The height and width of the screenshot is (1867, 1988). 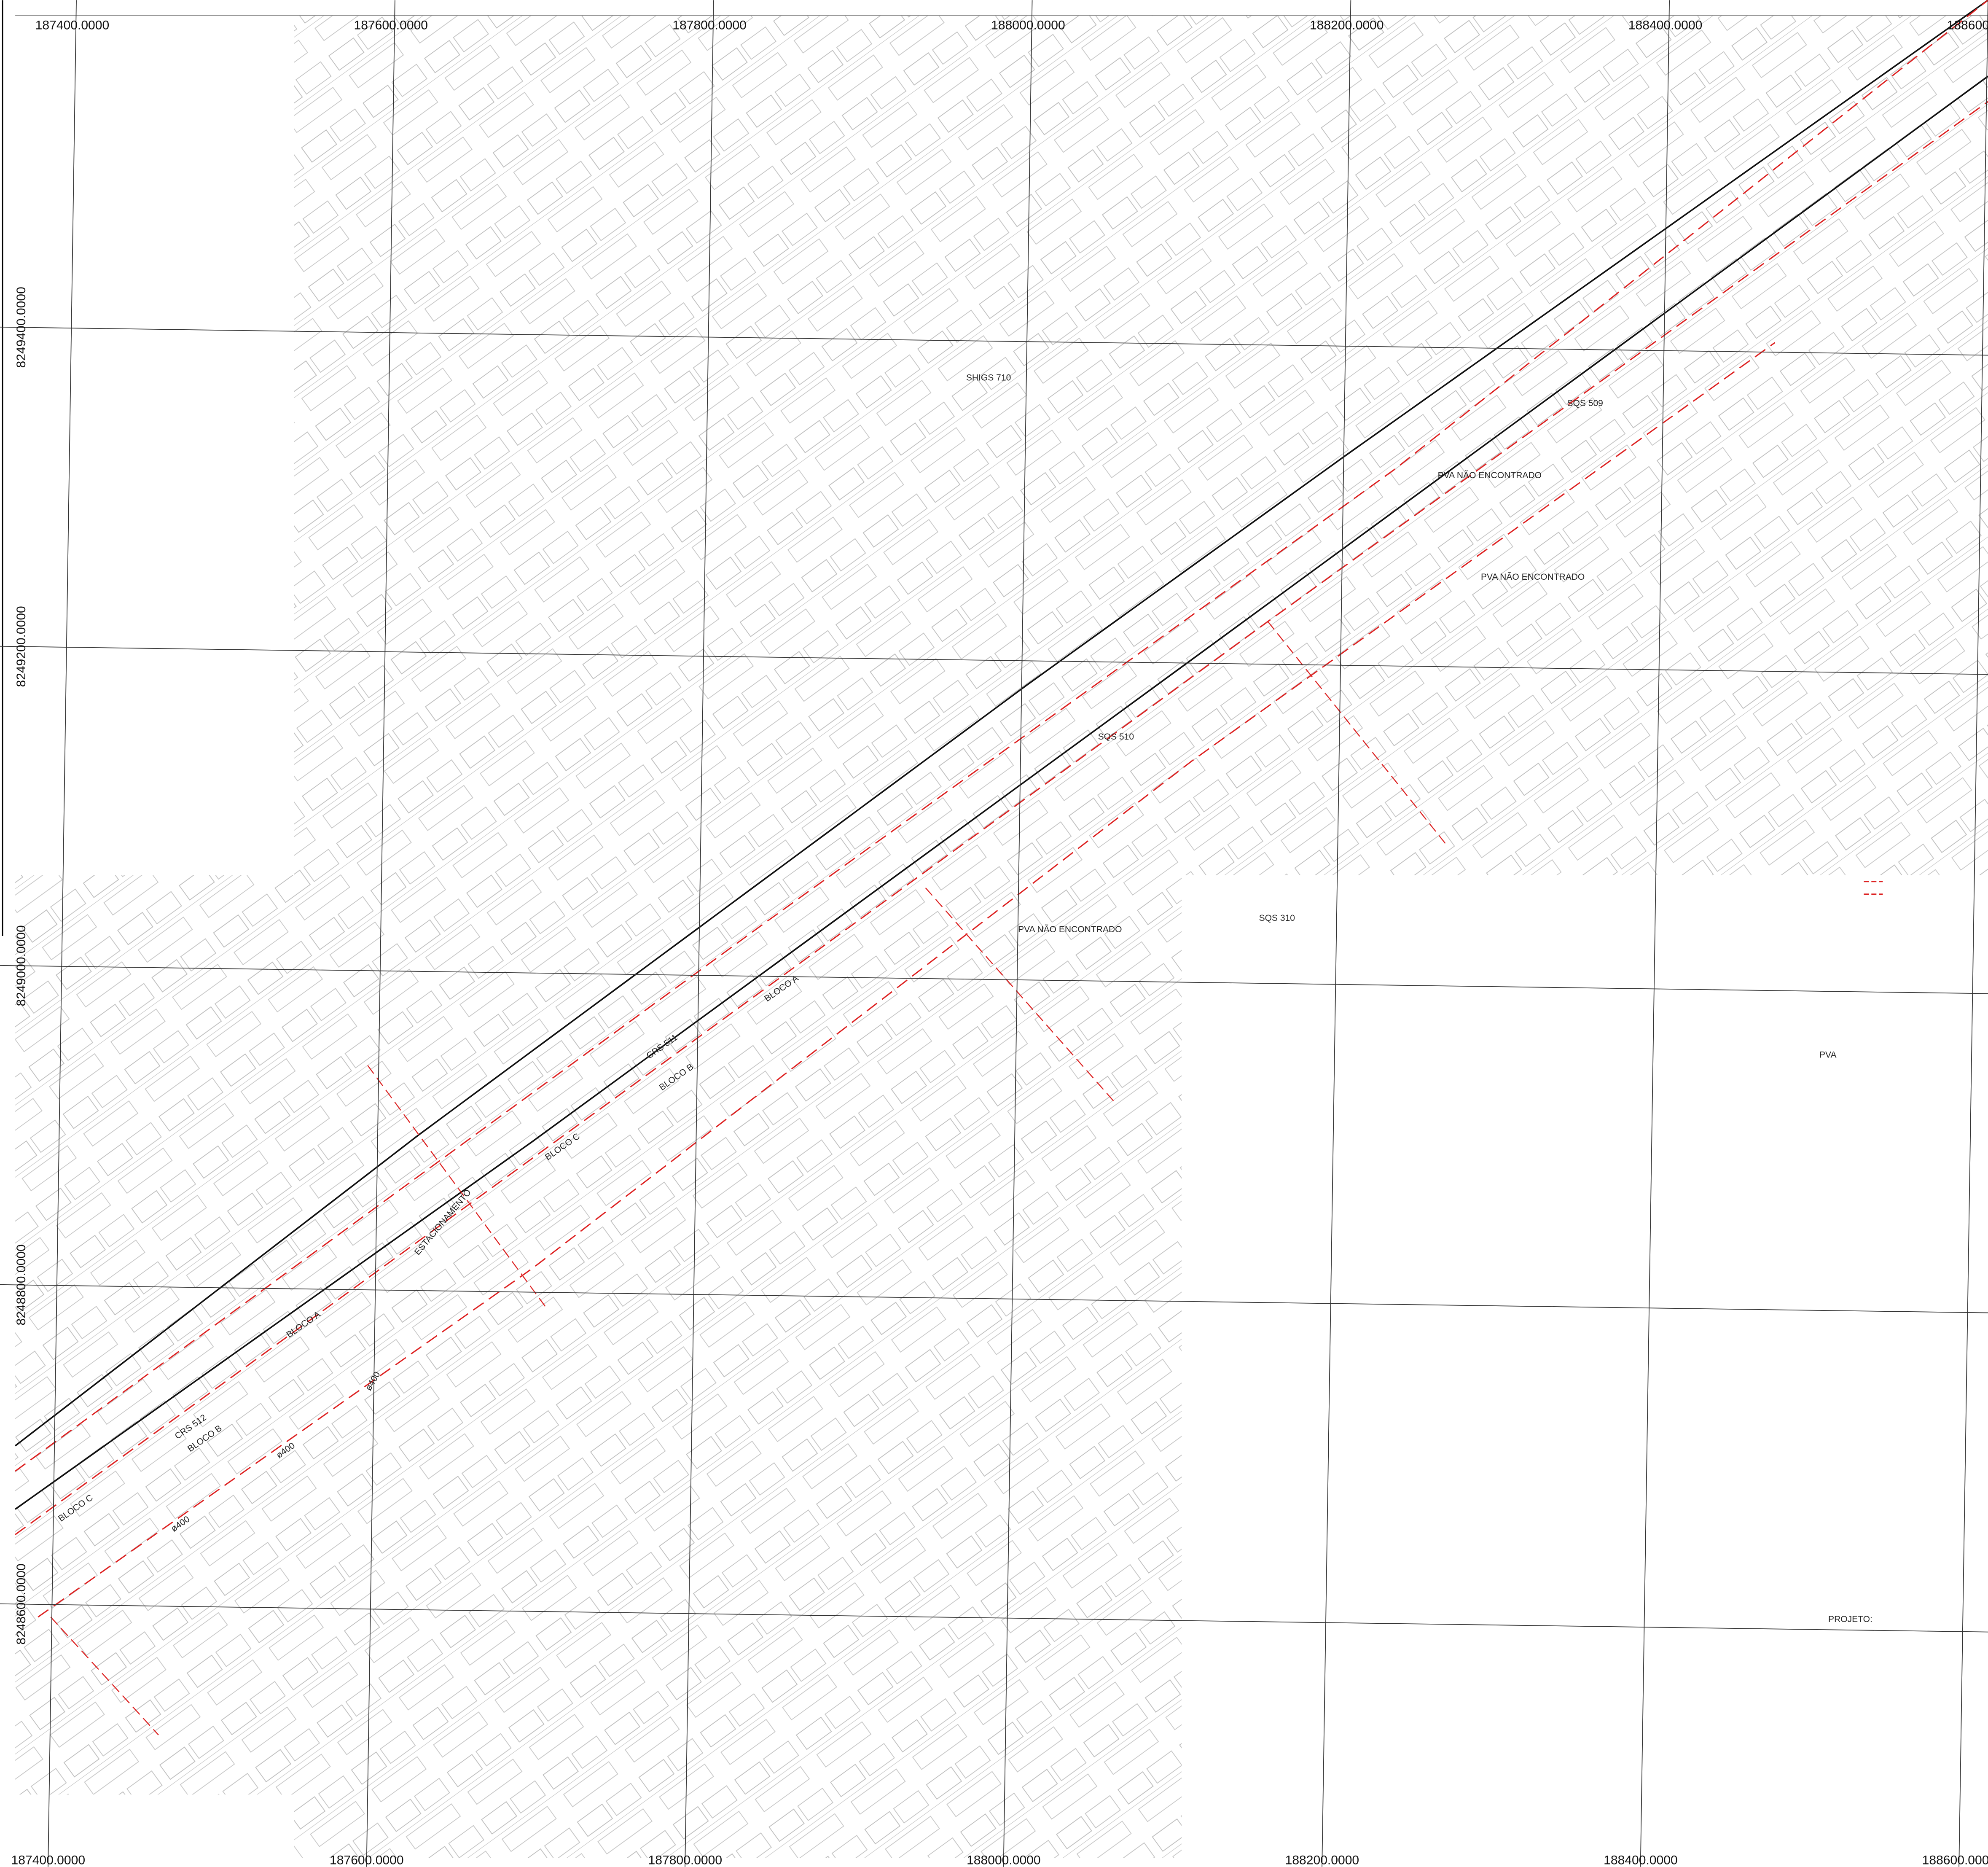 What do you see at coordinates (1850, 1619) in the screenshot?
I see `place-label: PROJETO:` at bounding box center [1850, 1619].